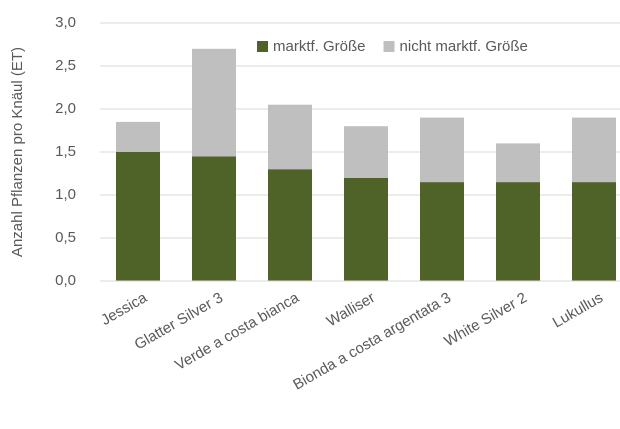  I want to click on x-tick-label: Verde a costa bianca, so click(237, 331).